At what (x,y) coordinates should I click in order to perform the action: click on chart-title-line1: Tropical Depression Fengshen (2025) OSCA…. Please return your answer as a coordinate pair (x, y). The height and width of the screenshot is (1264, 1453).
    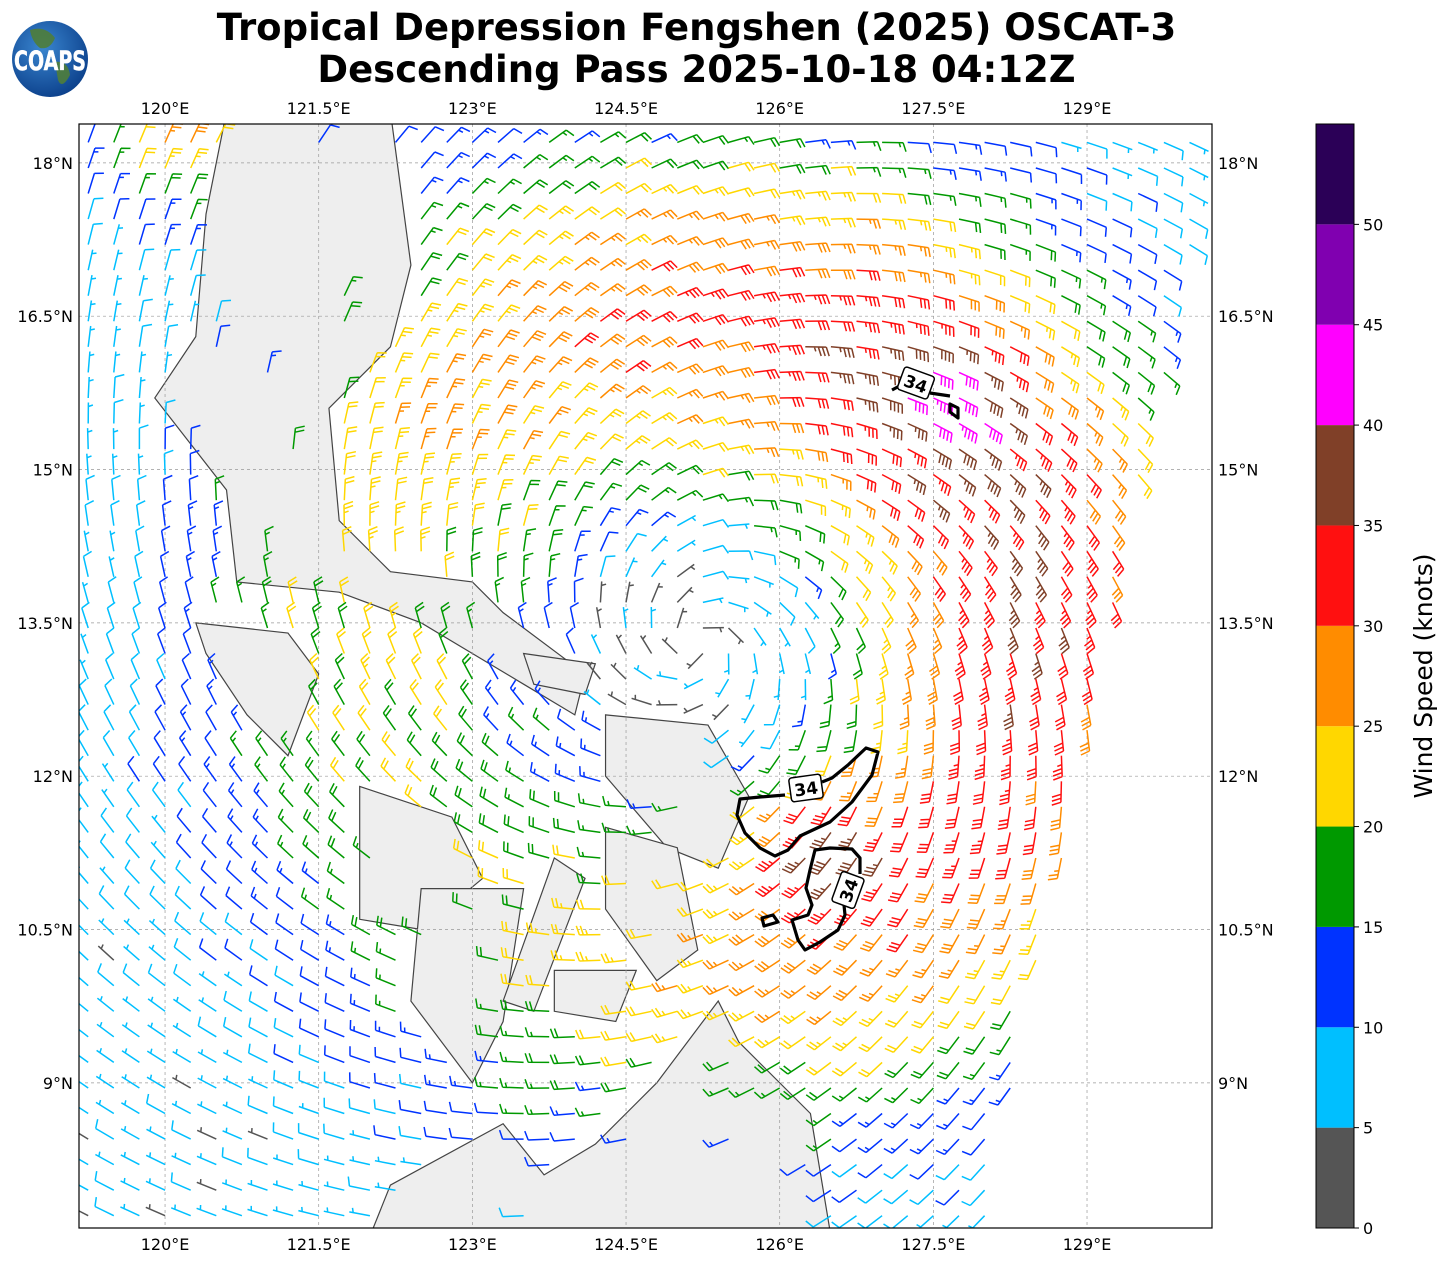
    Looking at the image, I should click on (696, 27).